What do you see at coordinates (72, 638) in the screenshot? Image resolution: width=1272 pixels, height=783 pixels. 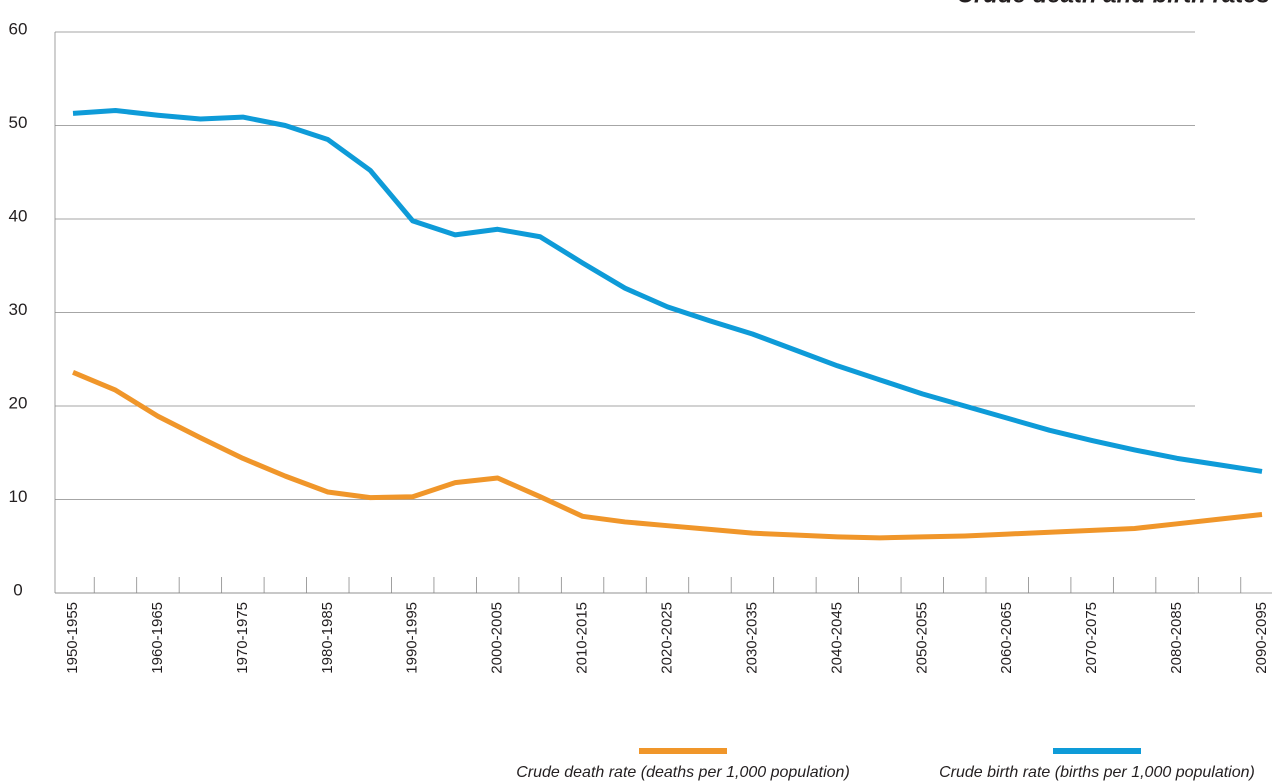 I see `x-tick-label: 1950-1955` at bounding box center [72, 638].